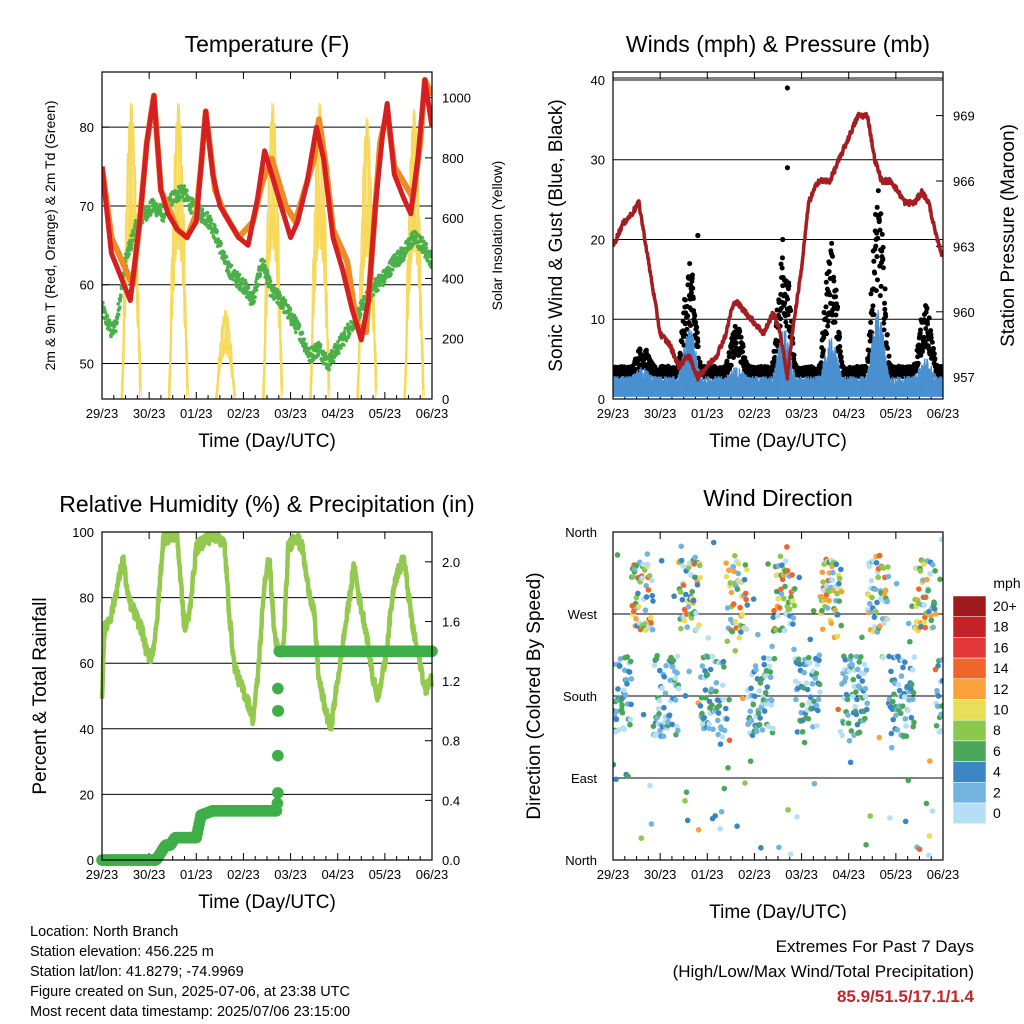 The width and height of the screenshot is (1024, 1024). I want to click on y2-tick-label: 2.0, so click(451, 562).